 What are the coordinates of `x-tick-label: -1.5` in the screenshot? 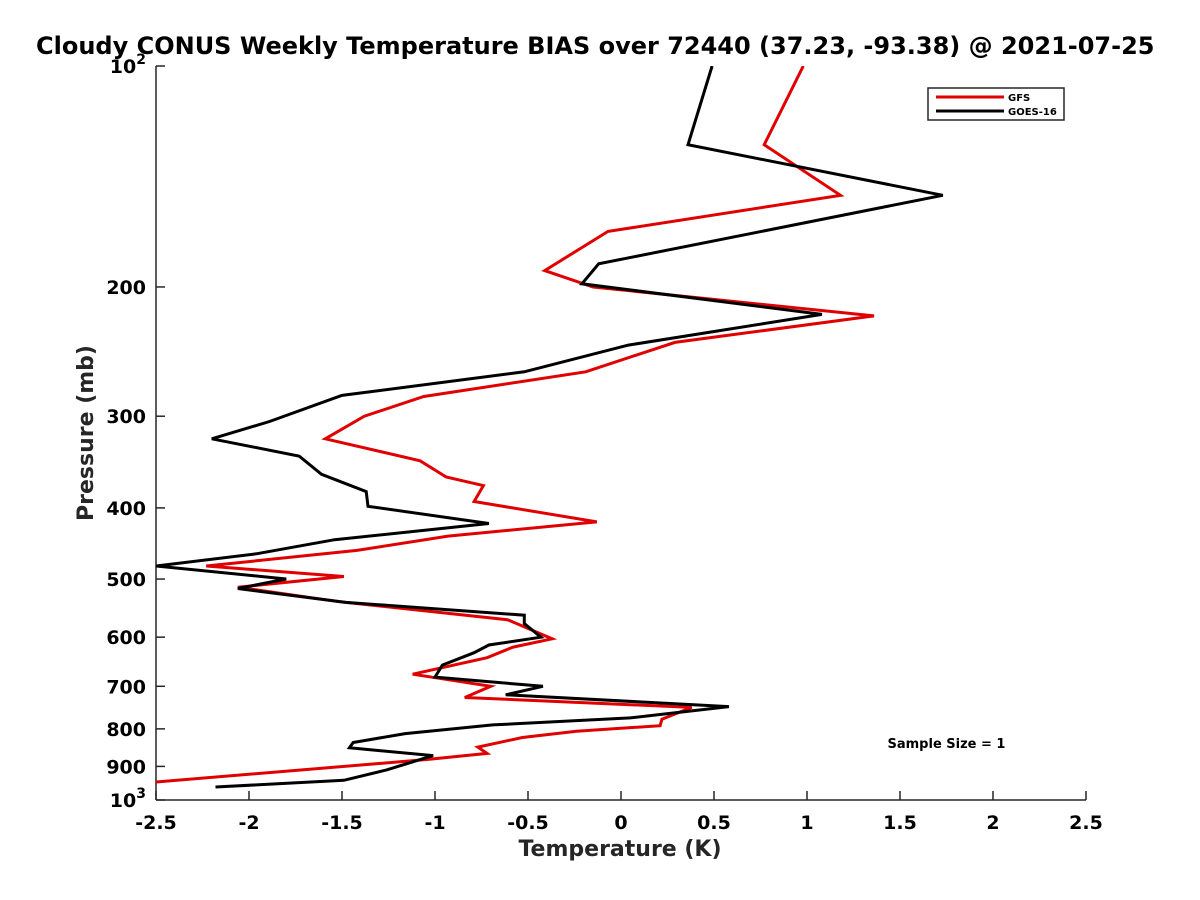 It's located at (342, 823).